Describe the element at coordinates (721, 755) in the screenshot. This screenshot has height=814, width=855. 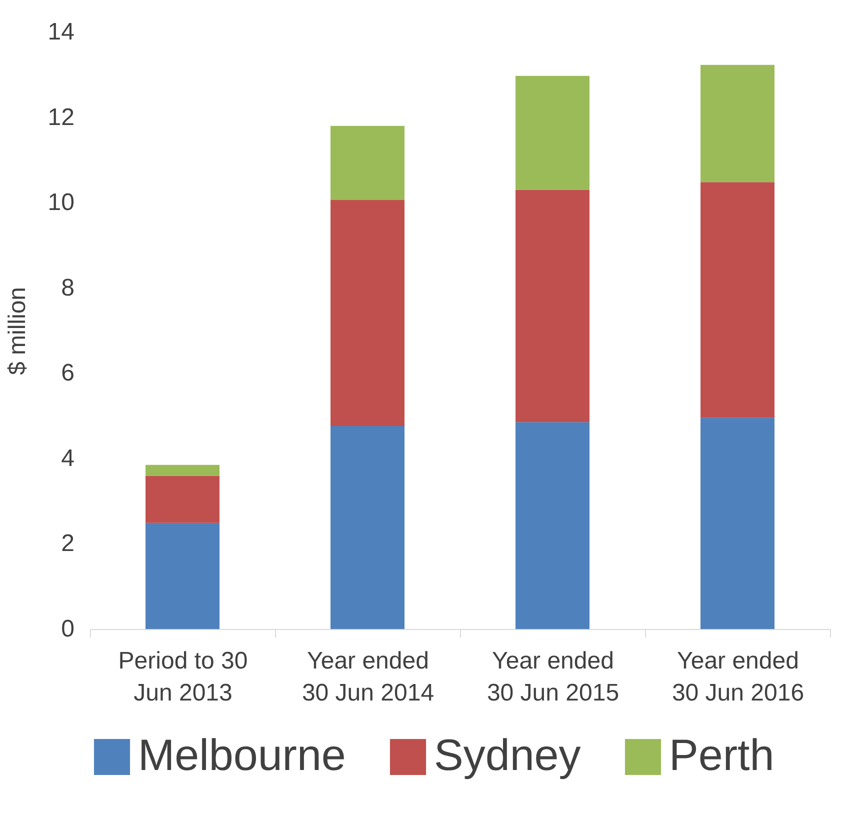
I see `legend-label: Perth` at that location.